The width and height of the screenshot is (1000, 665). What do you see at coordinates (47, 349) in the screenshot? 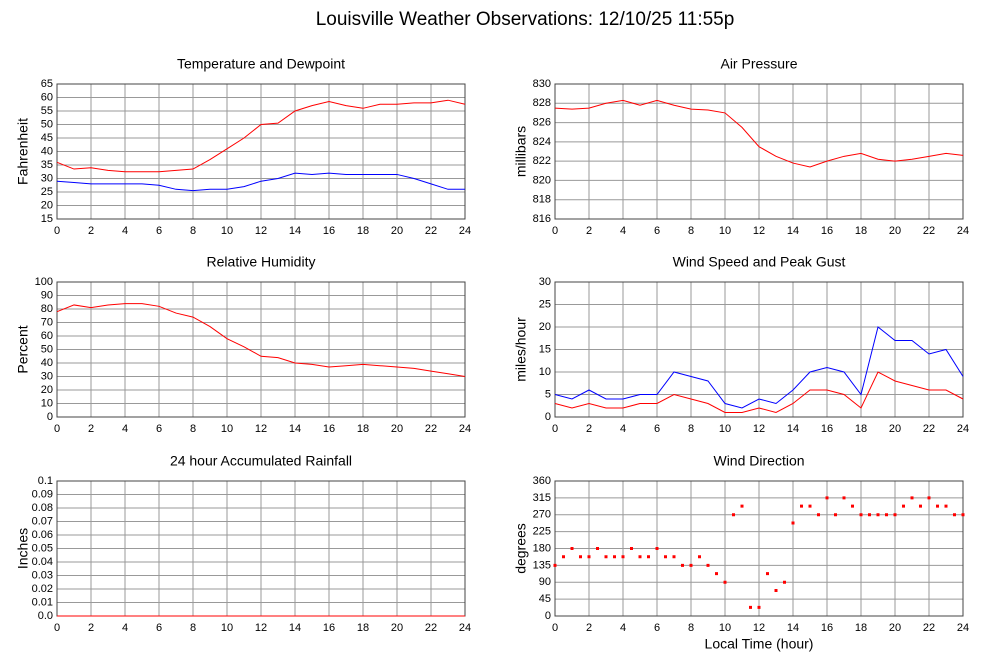
I see `y-tick-label: 50` at bounding box center [47, 349].